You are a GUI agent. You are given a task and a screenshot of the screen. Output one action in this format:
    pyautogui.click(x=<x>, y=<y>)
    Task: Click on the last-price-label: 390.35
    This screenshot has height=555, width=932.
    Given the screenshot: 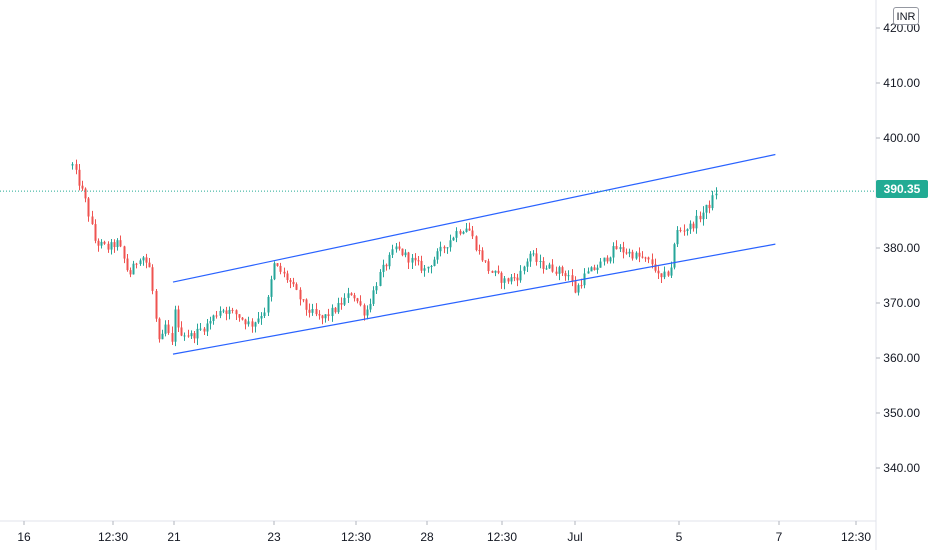 What is the action you would take?
    pyautogui.click(x=902, y=189)
    